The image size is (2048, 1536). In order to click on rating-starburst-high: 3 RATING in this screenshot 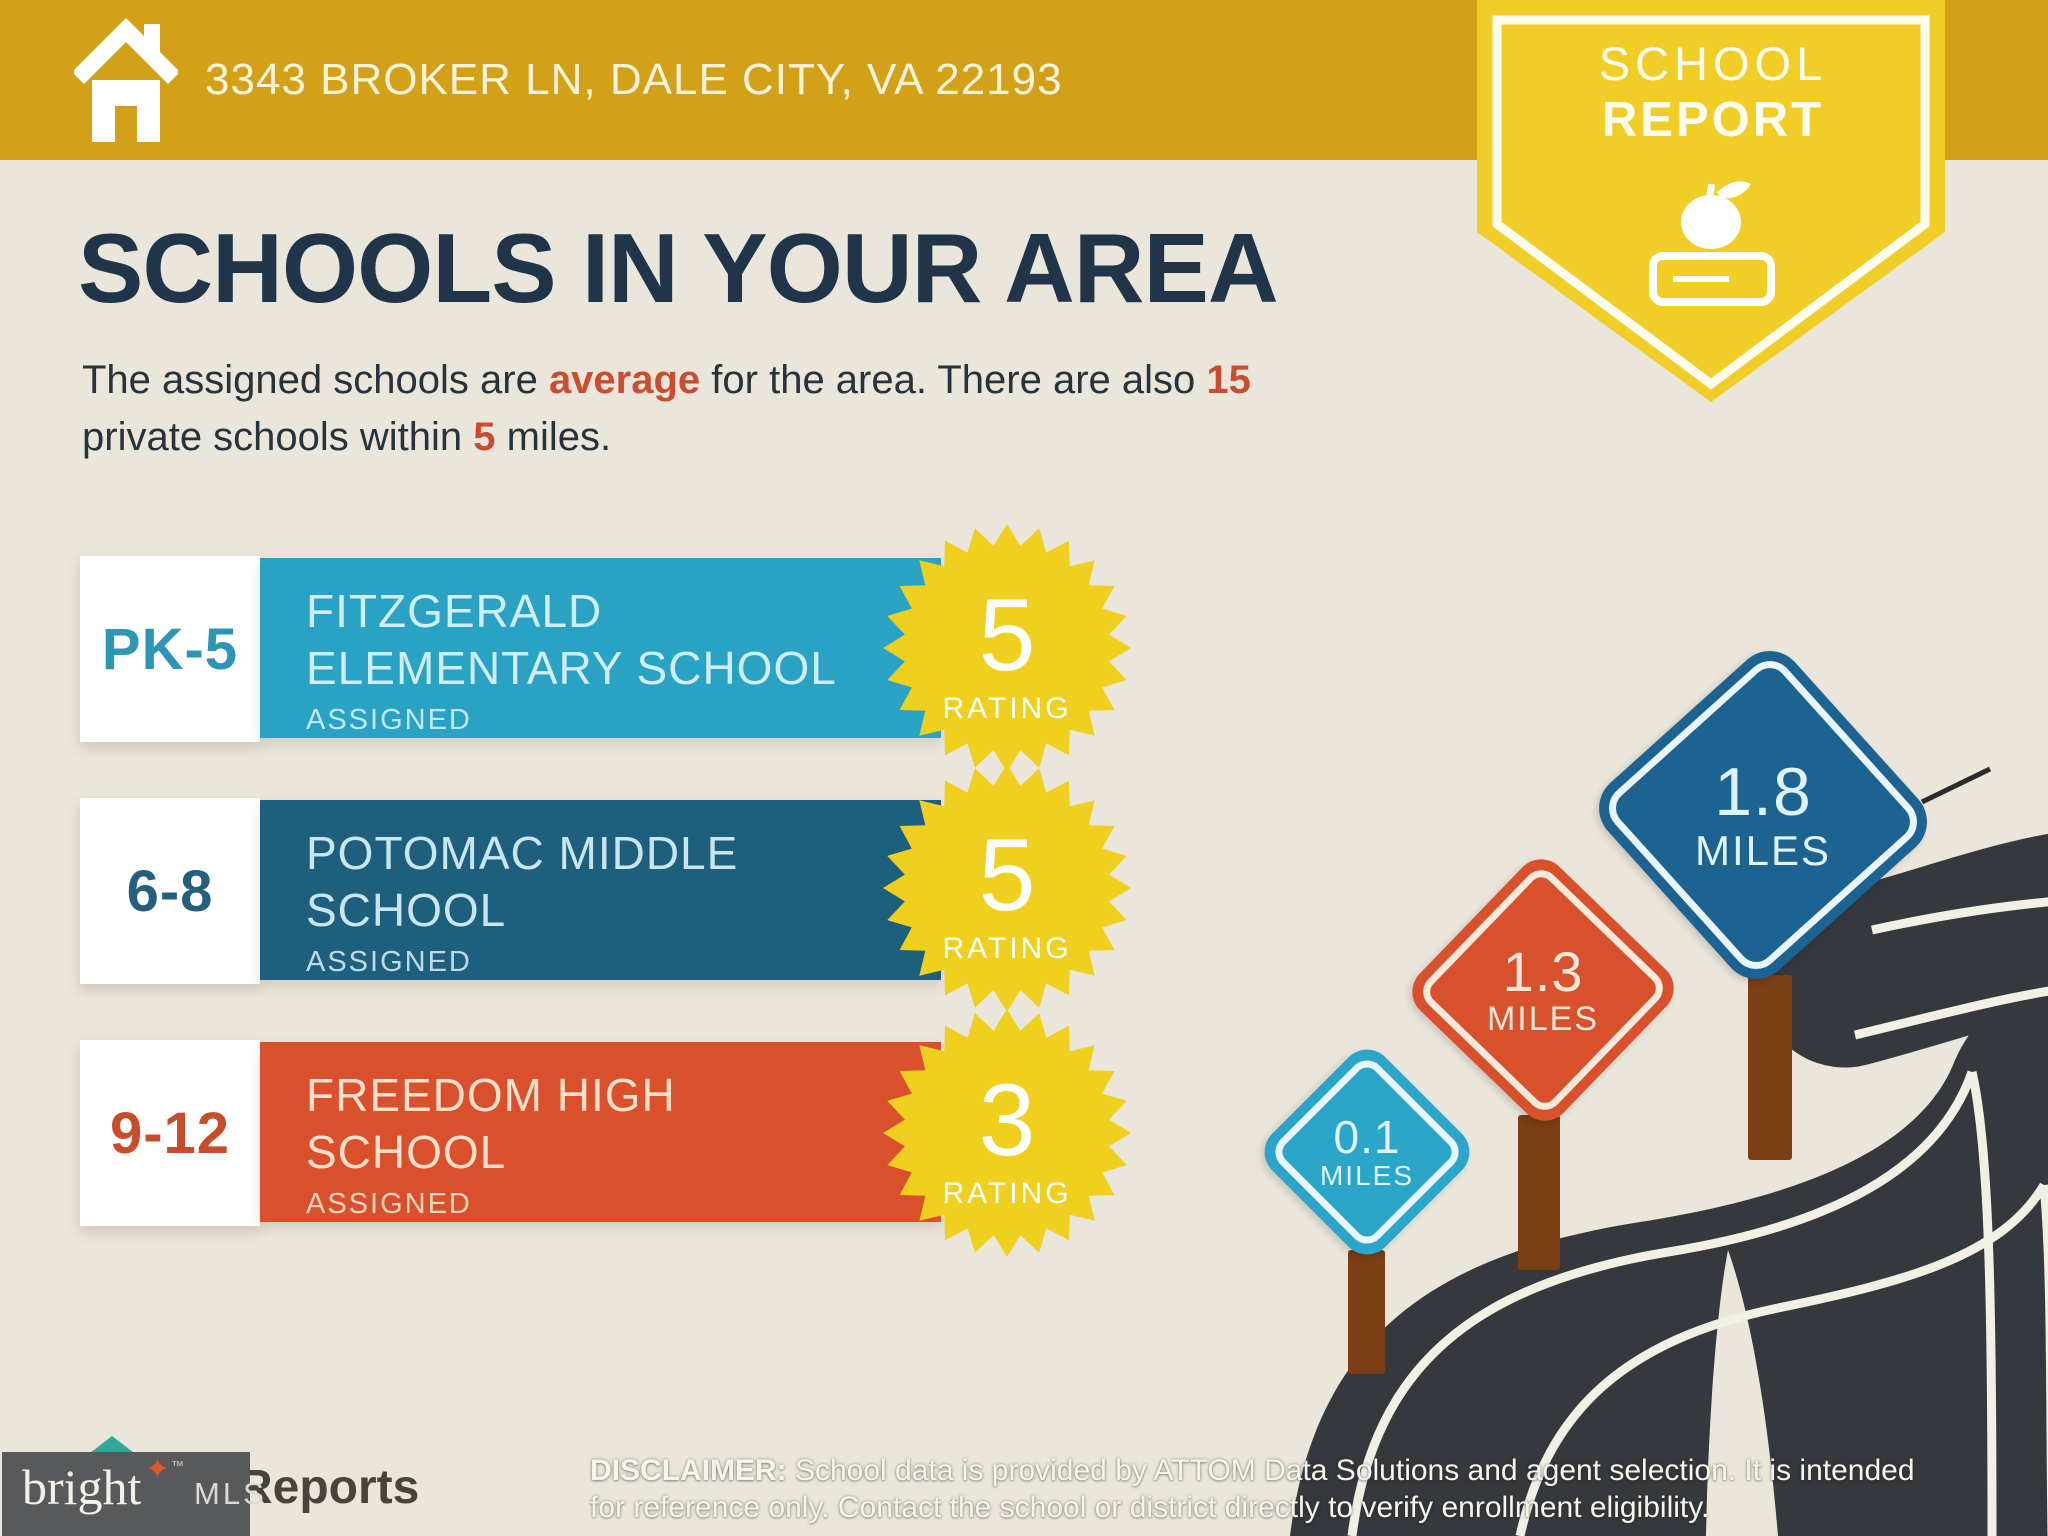, I will do `click(1007, 1133)`.